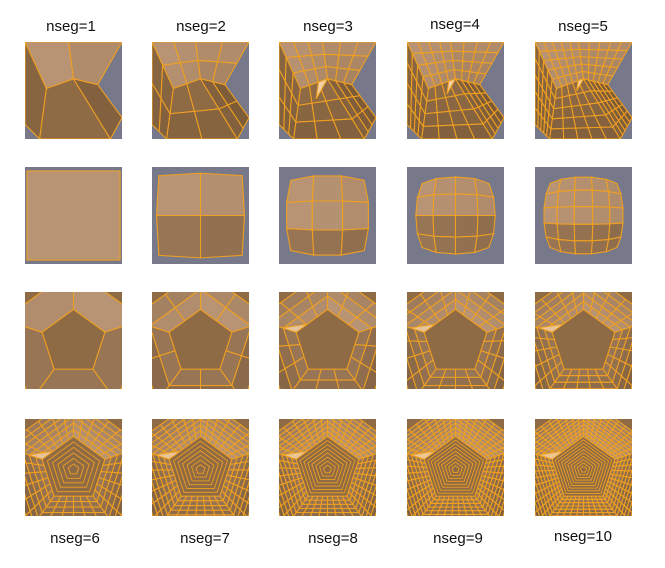  I want to click on tile-dense-nseg-6-sector-1-cell, so click(120, 480).